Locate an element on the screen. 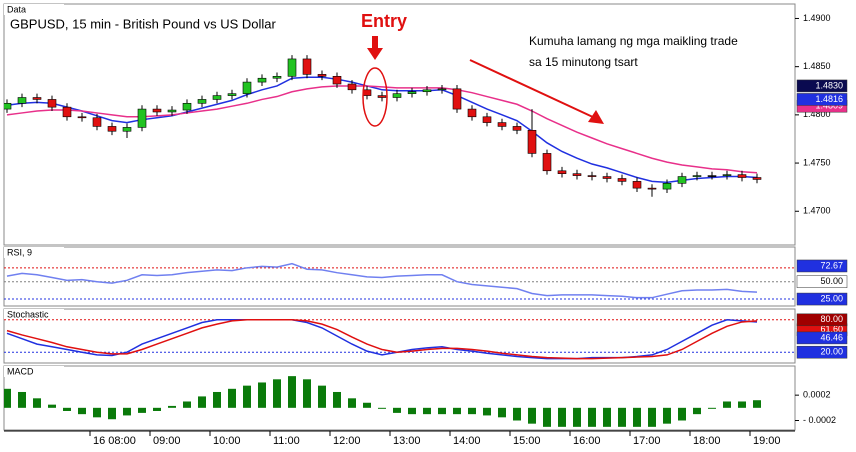 The image size is (856, 452). panel-label: Data is located at coordinates (16, 9).